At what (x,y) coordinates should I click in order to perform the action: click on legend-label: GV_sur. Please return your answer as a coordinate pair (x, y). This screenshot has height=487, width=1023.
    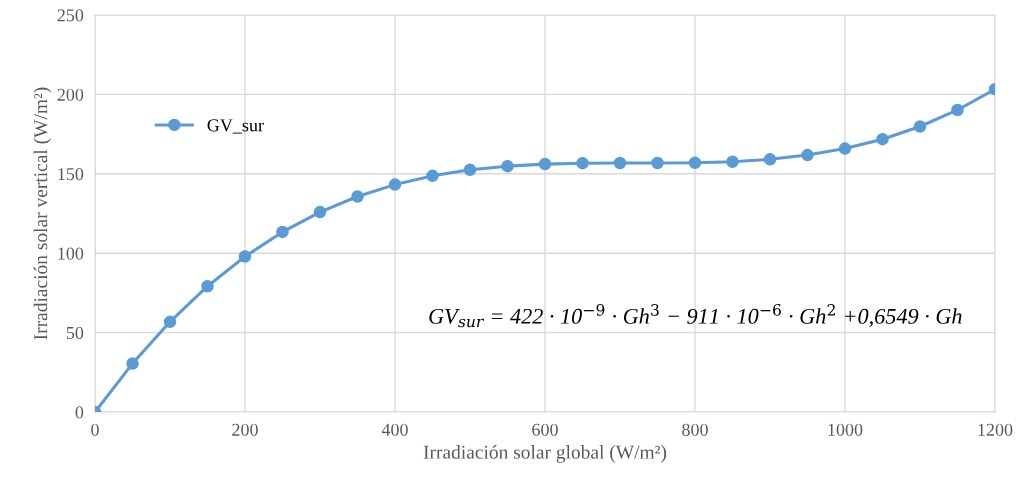
    Looking at the image, I should click on (235, 126).